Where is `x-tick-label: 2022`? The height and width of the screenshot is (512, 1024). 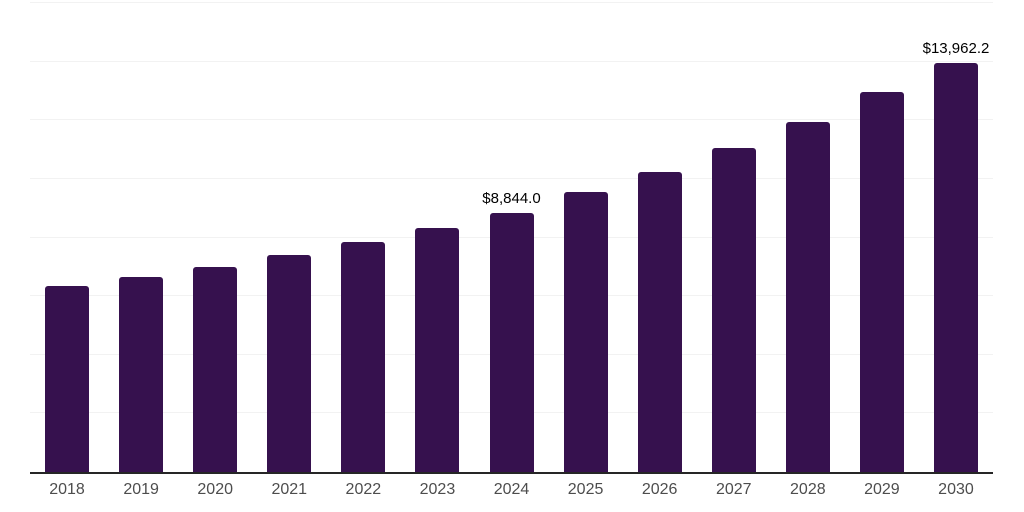 x-tick-label: 2022 is located at coordinates (363, 489).